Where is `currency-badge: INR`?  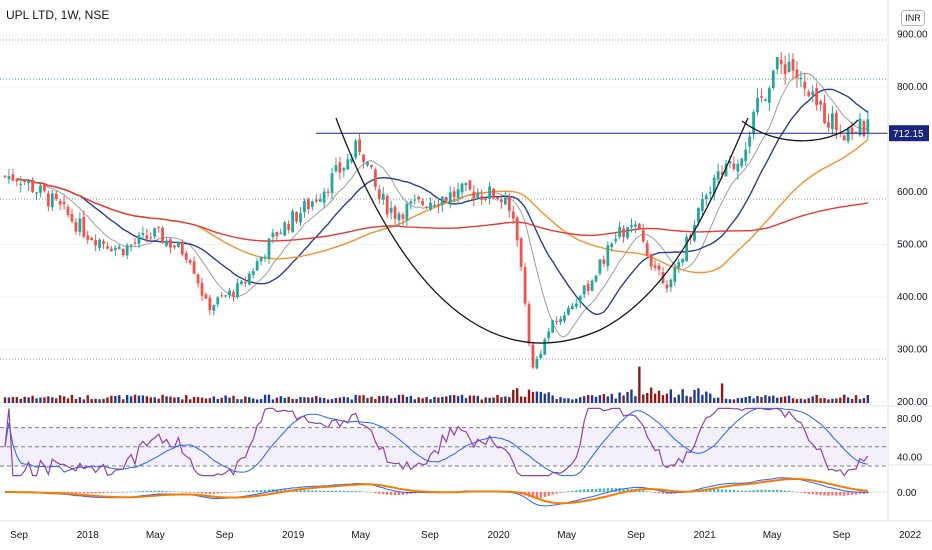
currency-badge: INR is located at coordinates (913, 18).